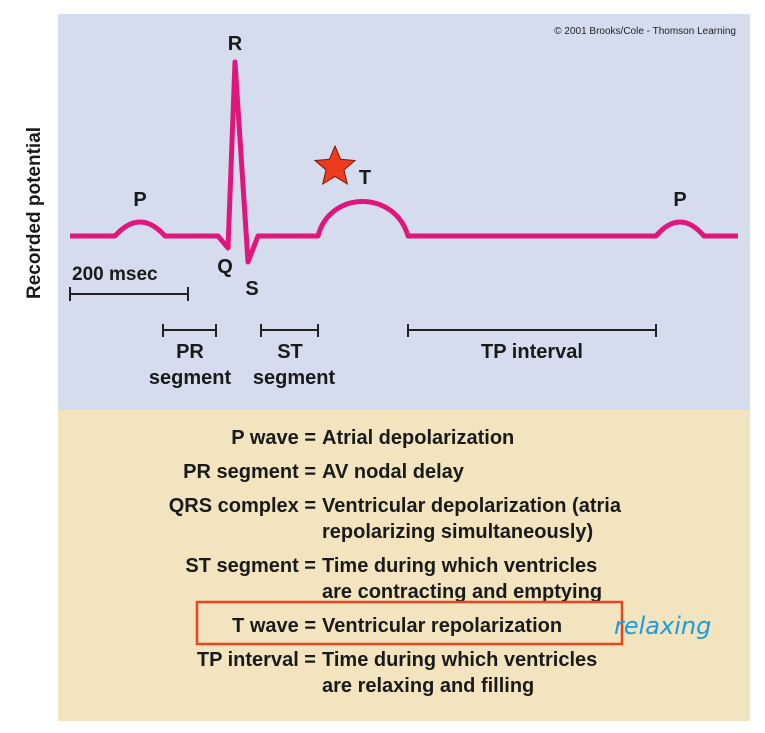 This screenshot has width=765, height=733. Describe the element at coordinates (139, 200) in the screenshot. I see `p-wave-label: P` at that location.